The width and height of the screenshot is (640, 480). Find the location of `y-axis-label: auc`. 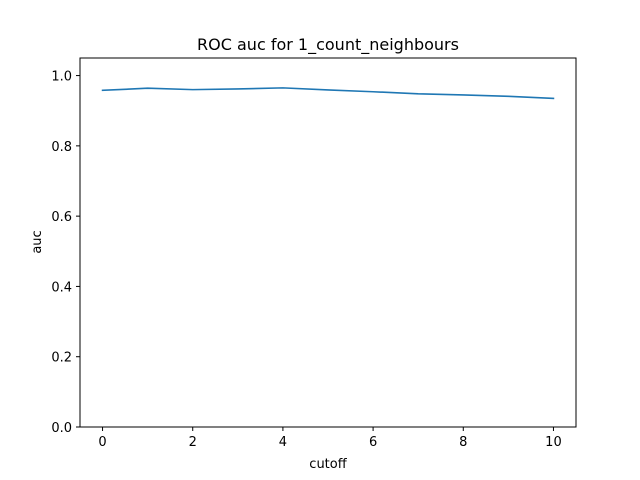

y-axis-label: auc is located at coordinates (37, 241).